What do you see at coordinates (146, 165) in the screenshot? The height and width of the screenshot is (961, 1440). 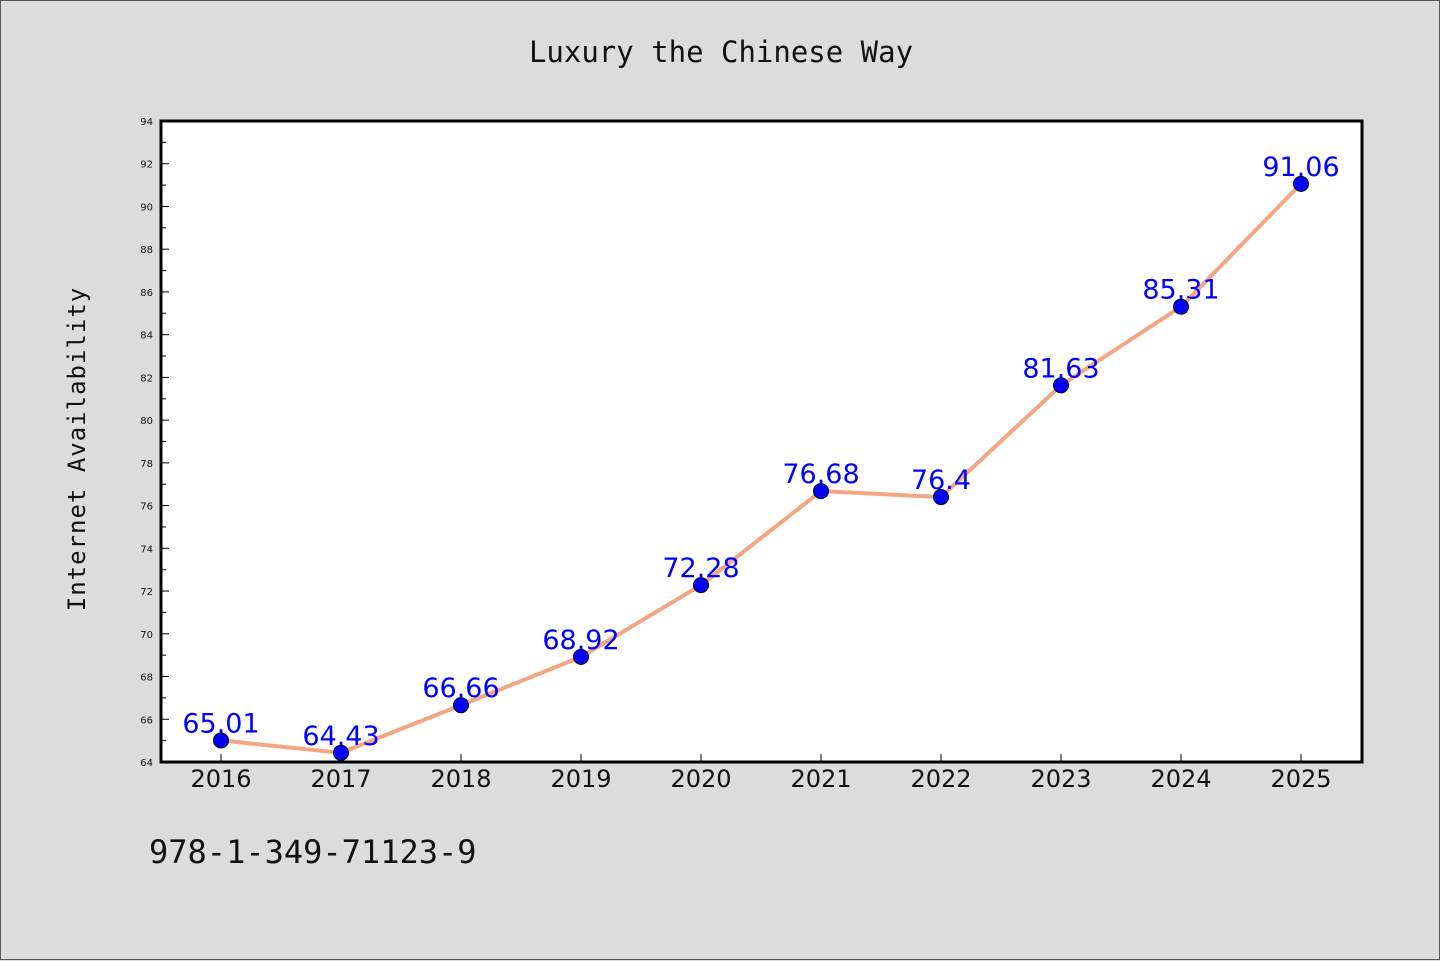 I see `y-tick-label: 92` at bounding box center [146, 165].